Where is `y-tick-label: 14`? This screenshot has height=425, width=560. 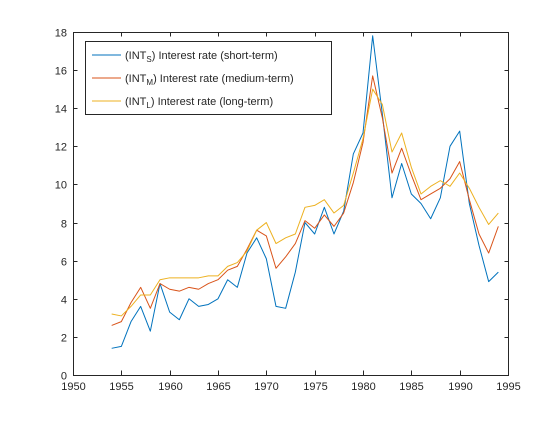
y-tick-label: 14 is located at coordinates (61, 110).